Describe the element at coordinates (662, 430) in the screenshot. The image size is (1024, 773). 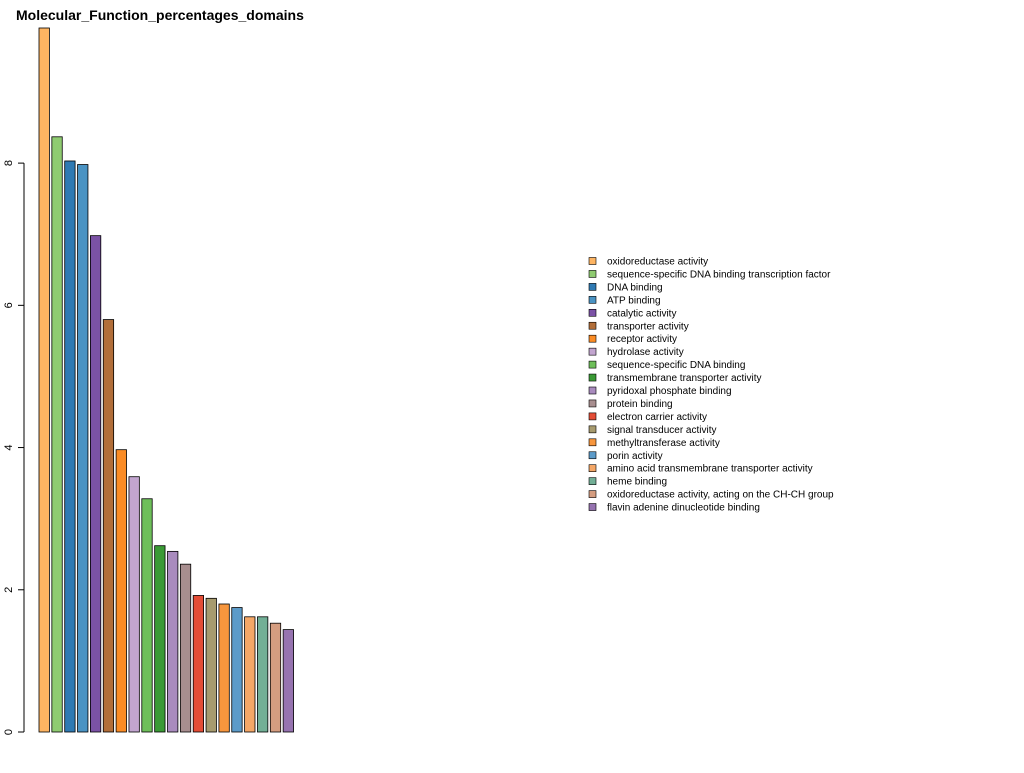
I see `legend-label: signal transducer activity` at that location.